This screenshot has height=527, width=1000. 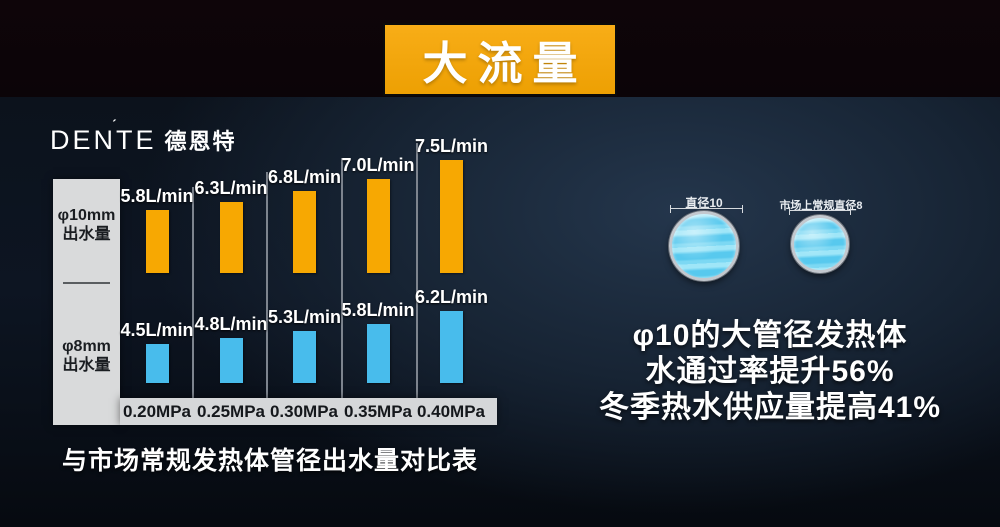 I want to click on bar-value-label-φ10mm出水量-0.30MPa: 6.8L/min, so click(x=304, y=177).